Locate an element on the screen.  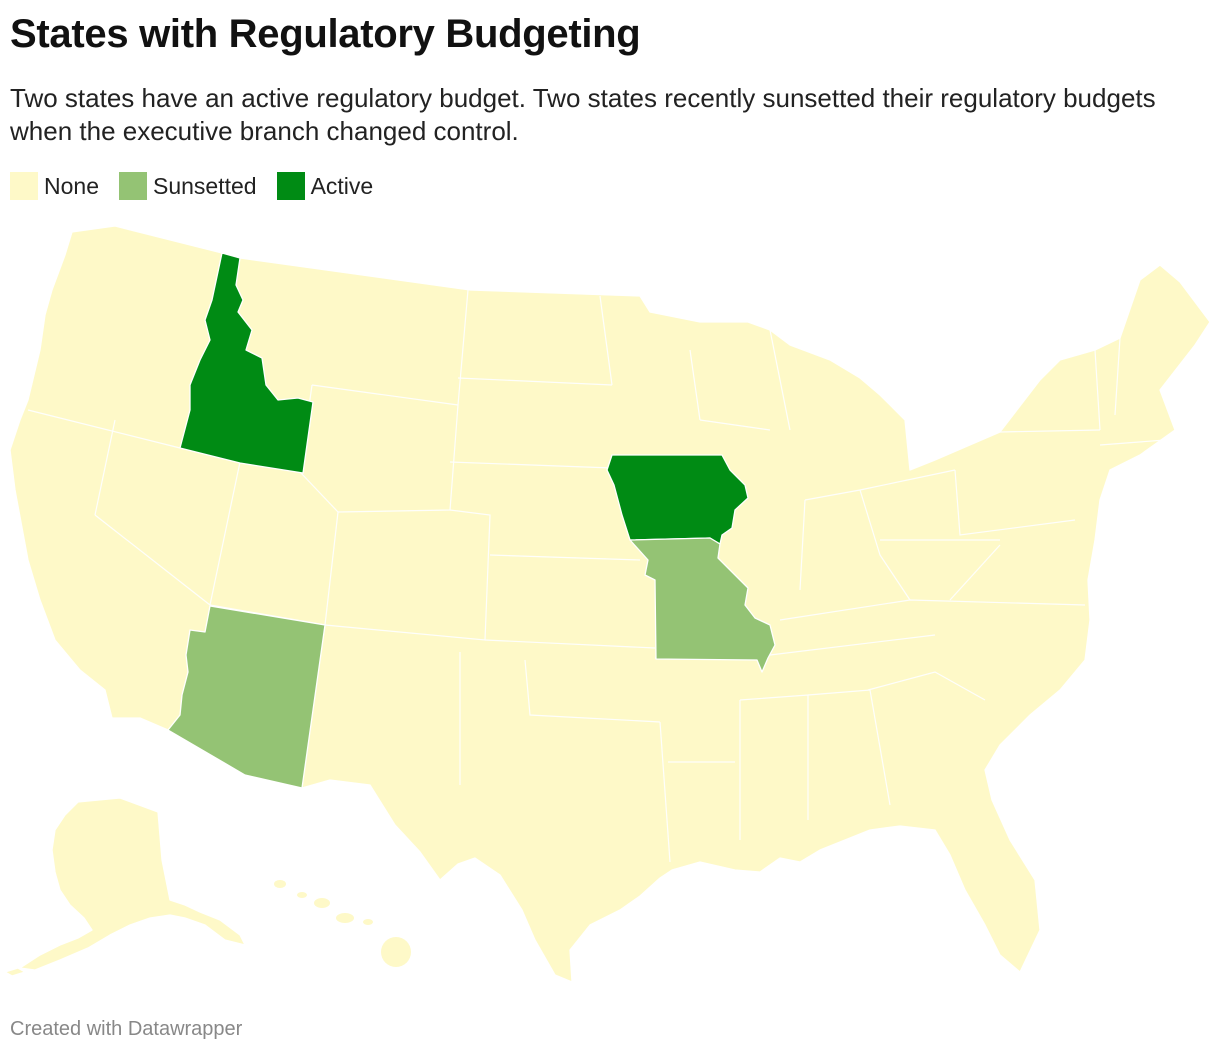
state-idaho is located at coordinates (246, 363).